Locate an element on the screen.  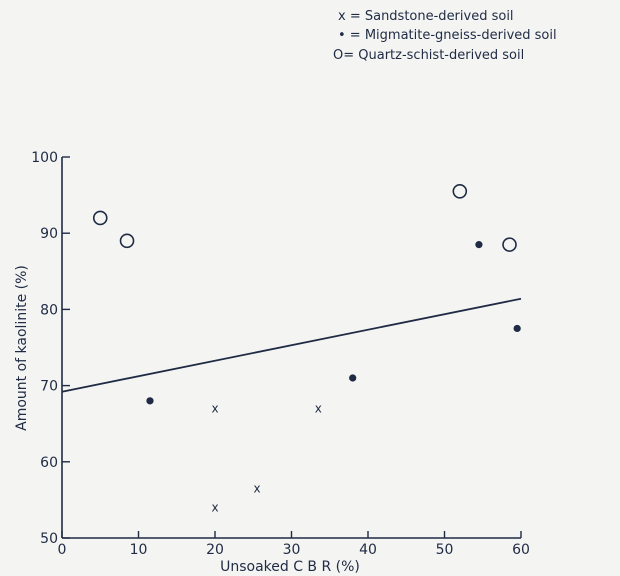
trendline-group is located at coordinates (291, 345).